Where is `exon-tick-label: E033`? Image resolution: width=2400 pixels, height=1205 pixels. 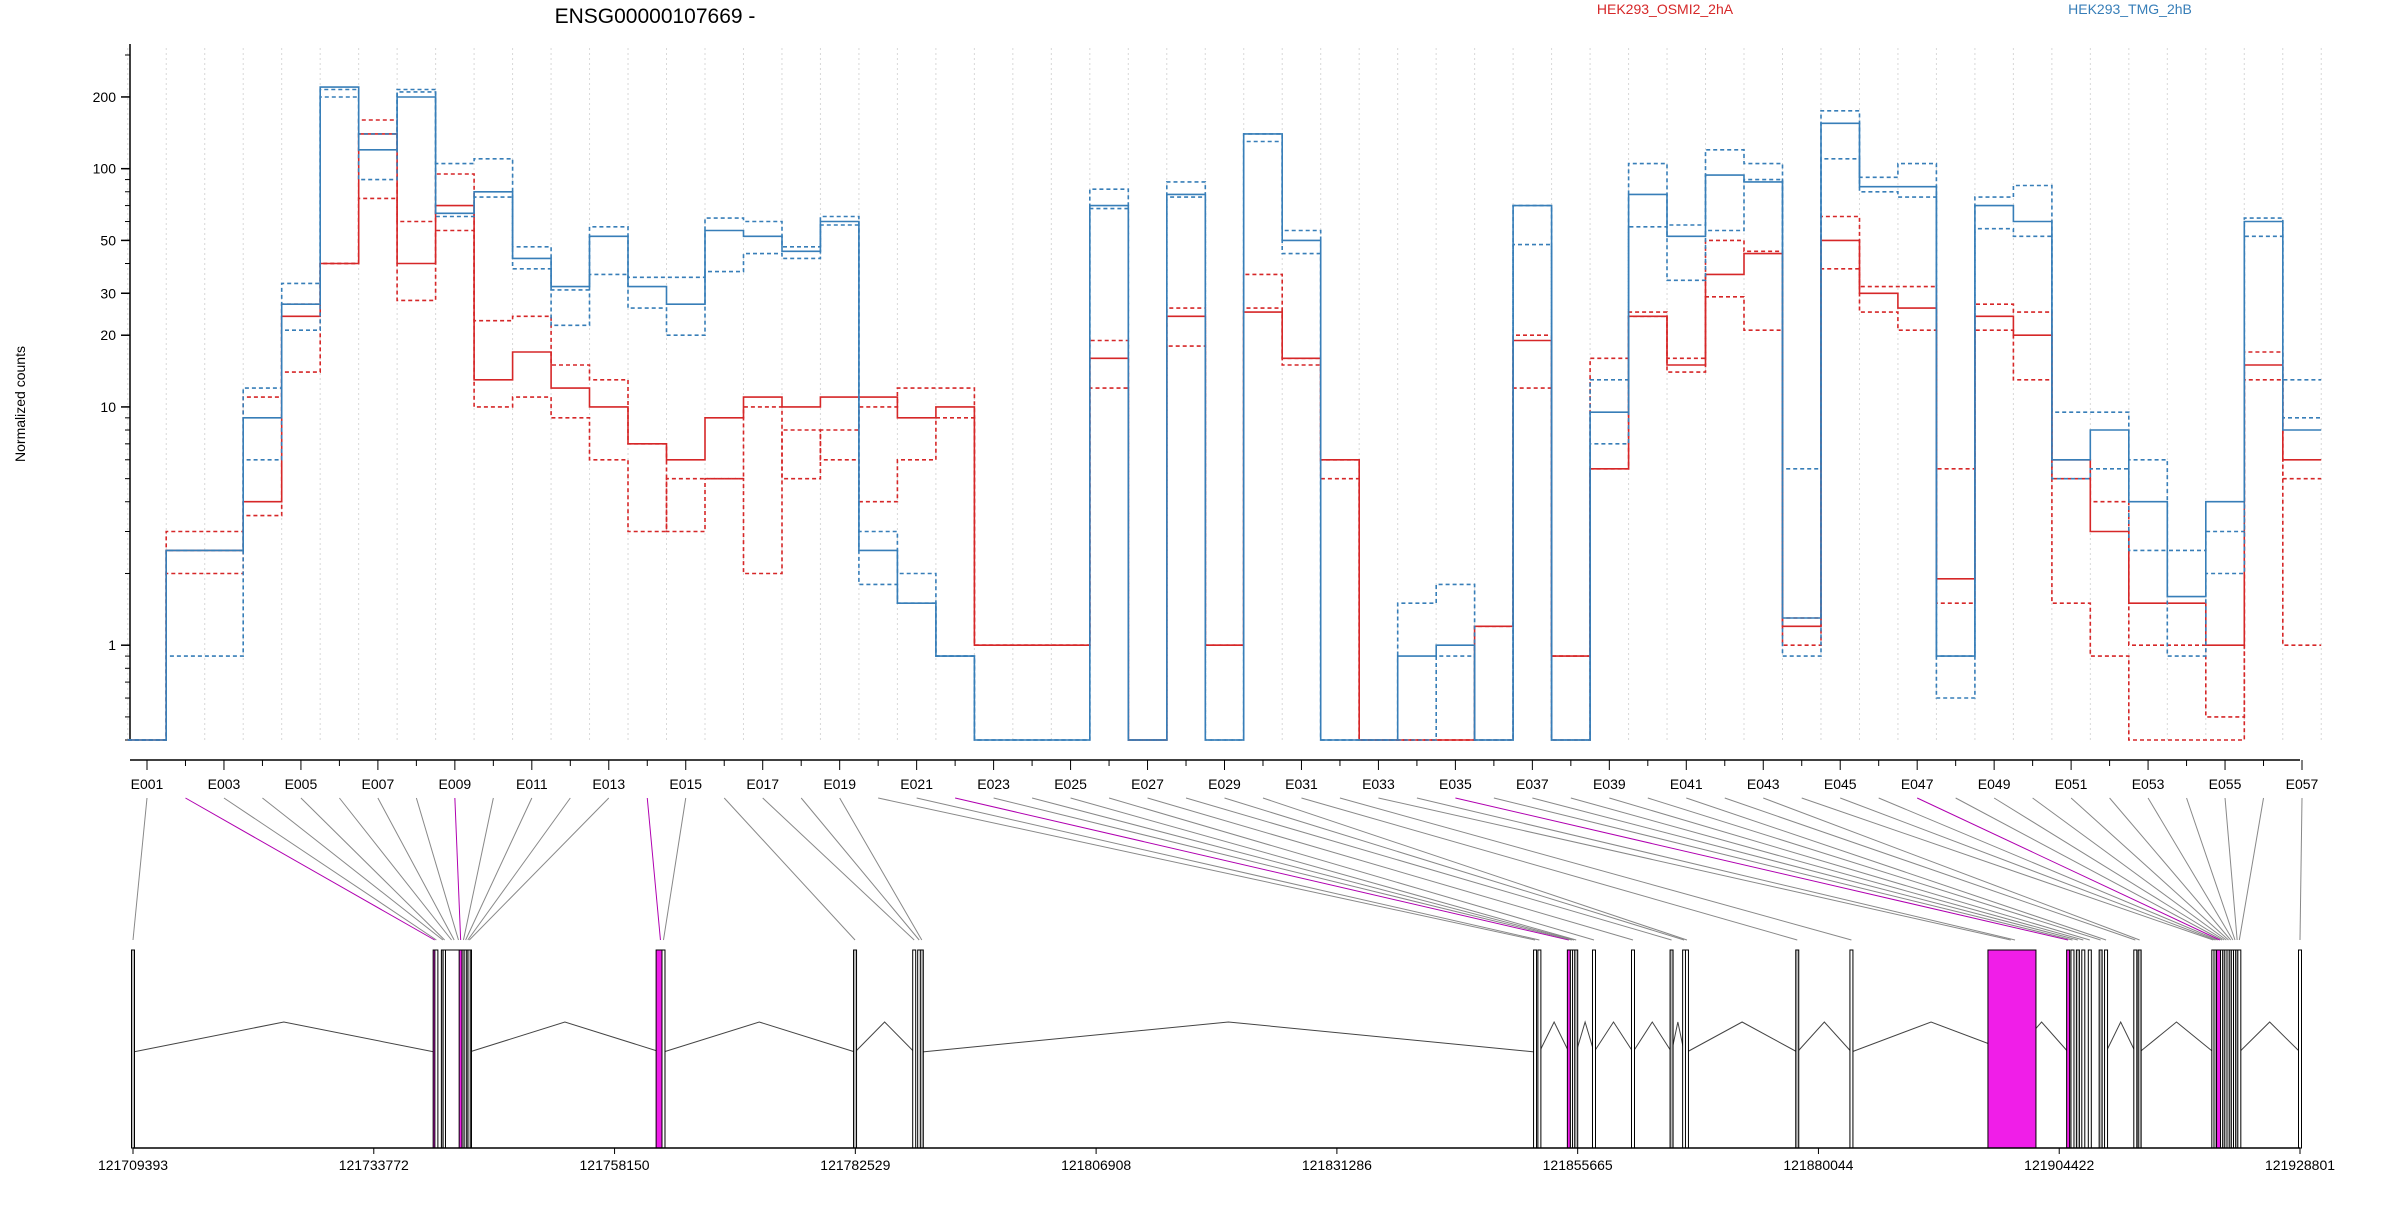 exon-tick-label: E033 is located at coordinates (1378, 784).